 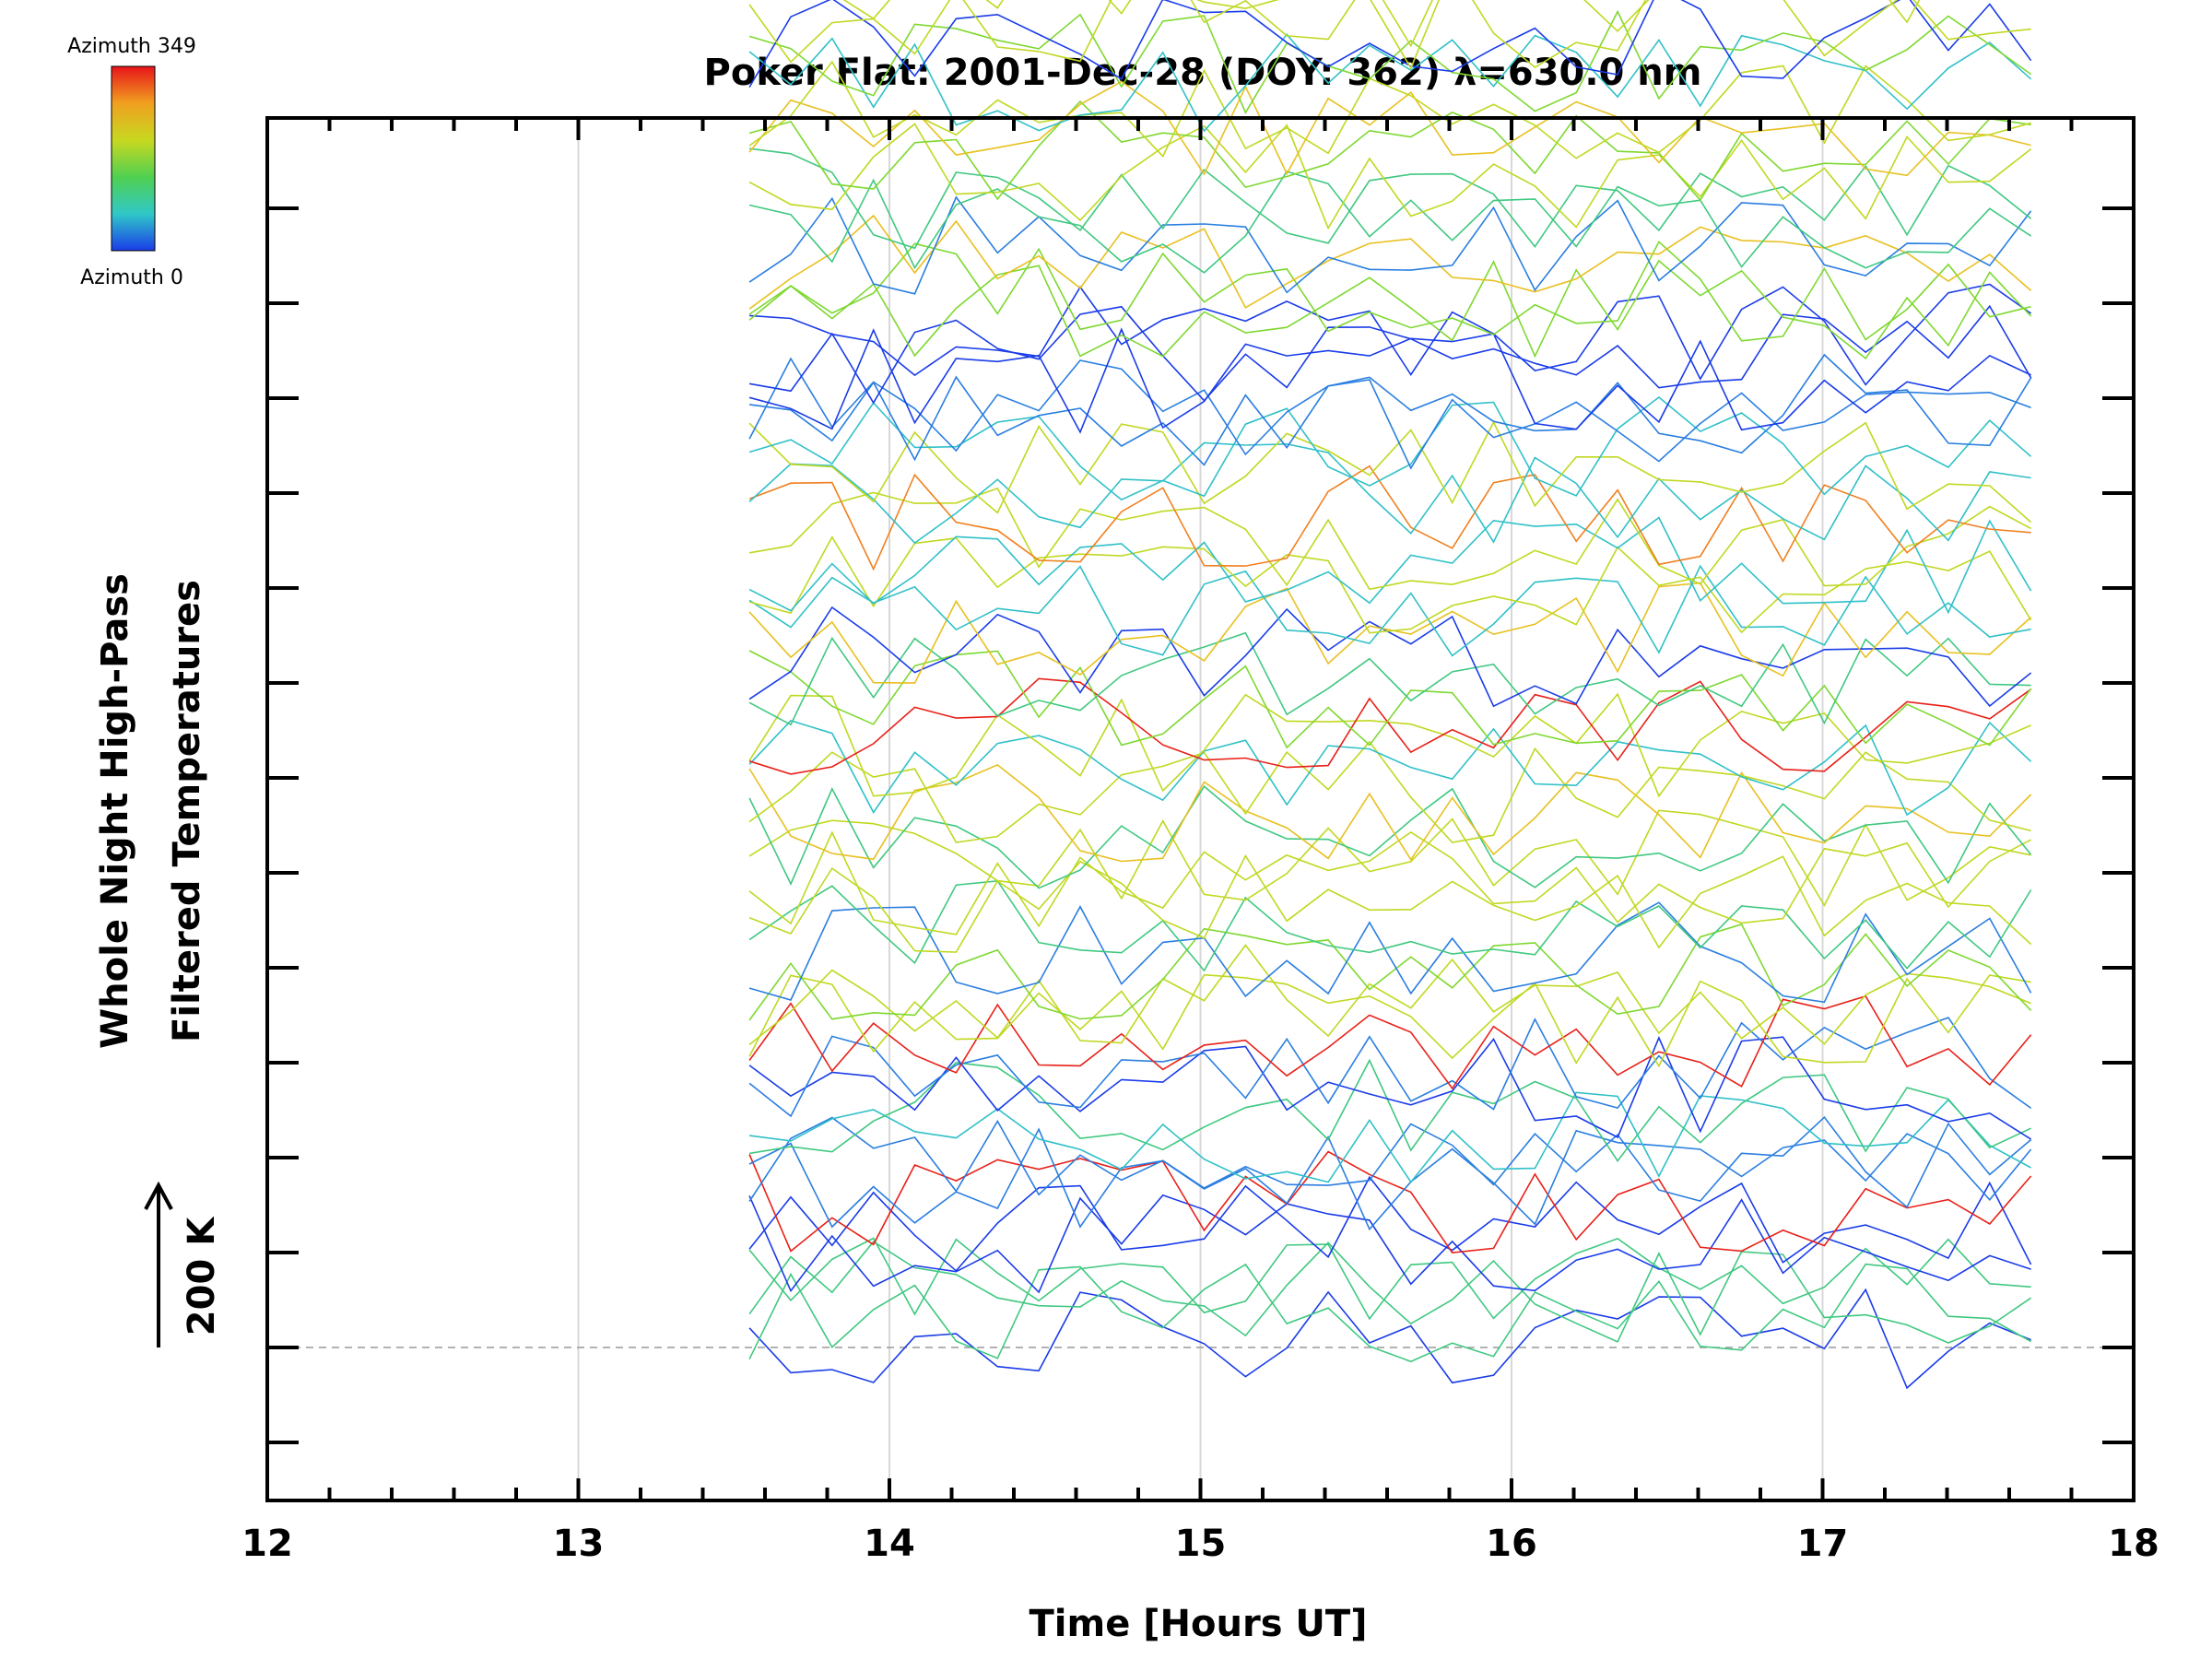 What do you see at coordinates (187, 811) in the screenshot?
I see `y-axis-title-line2: Filtered Temperatures` at bounding box center [187, 811].